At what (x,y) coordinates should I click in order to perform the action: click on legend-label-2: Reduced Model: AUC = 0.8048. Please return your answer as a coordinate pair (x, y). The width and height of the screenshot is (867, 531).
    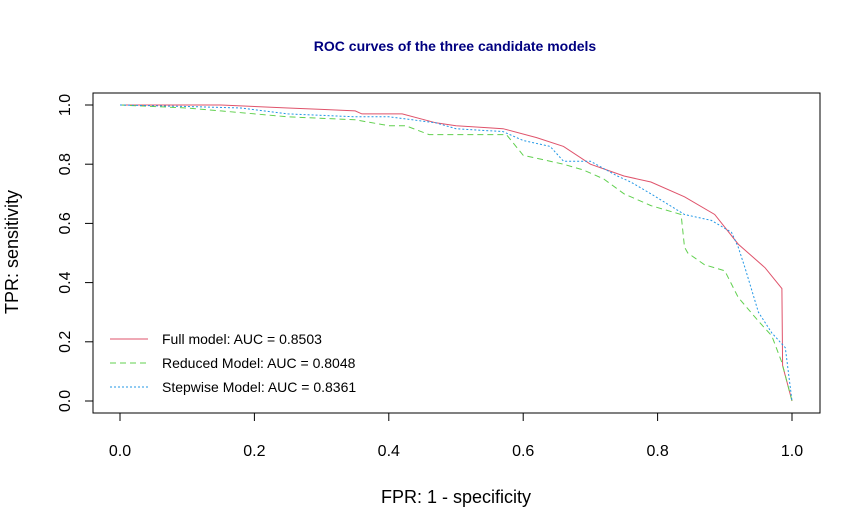
    Looking at the image, I should click on (259, 363).